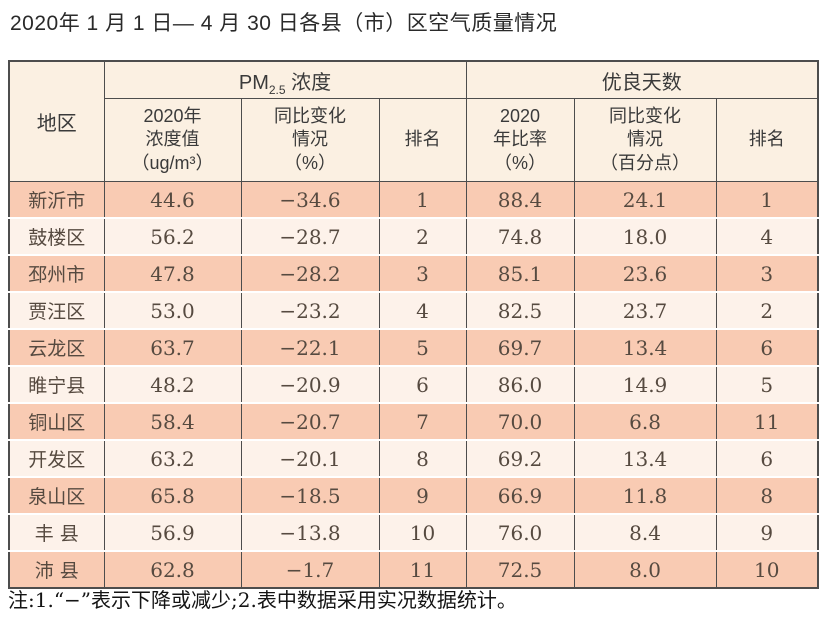  Describe the element at coordinates (172, 140) in the screenshot. I see `header-concentration: 2020年 浓度值 （ug/m³）` at that location.